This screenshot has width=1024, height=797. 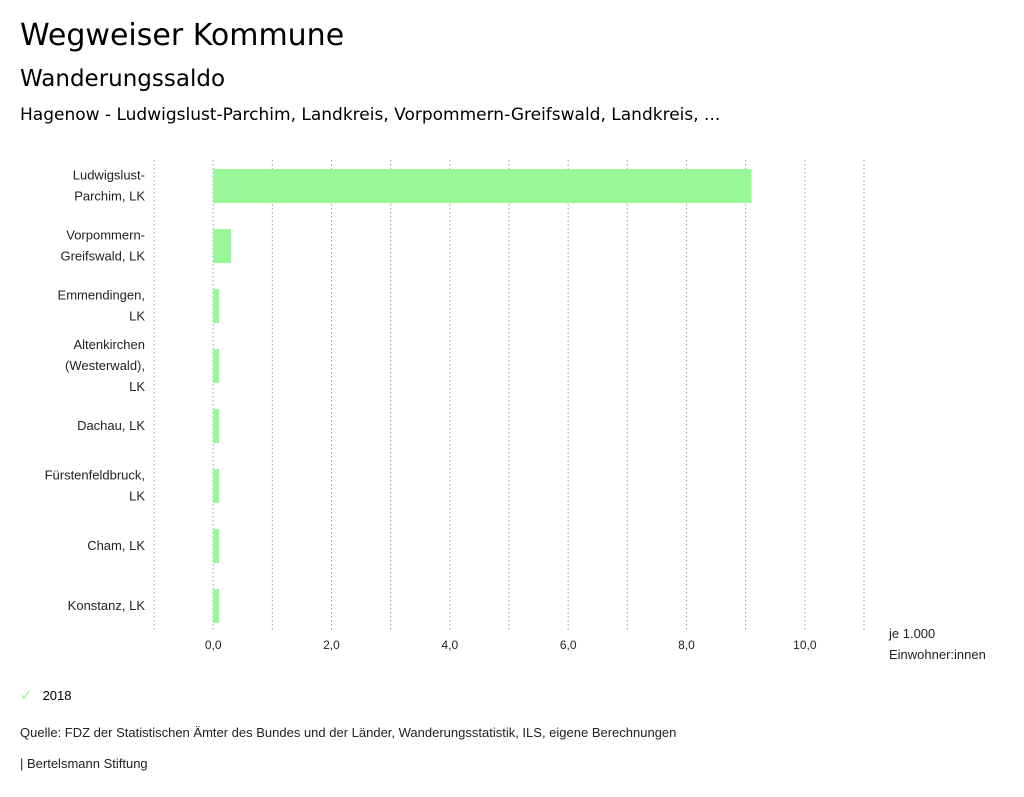 What do you see at coordinates (109, 196) in the screenshot?
I see `category-label-line: Parchim, LK` at bounding box center [109, 196].